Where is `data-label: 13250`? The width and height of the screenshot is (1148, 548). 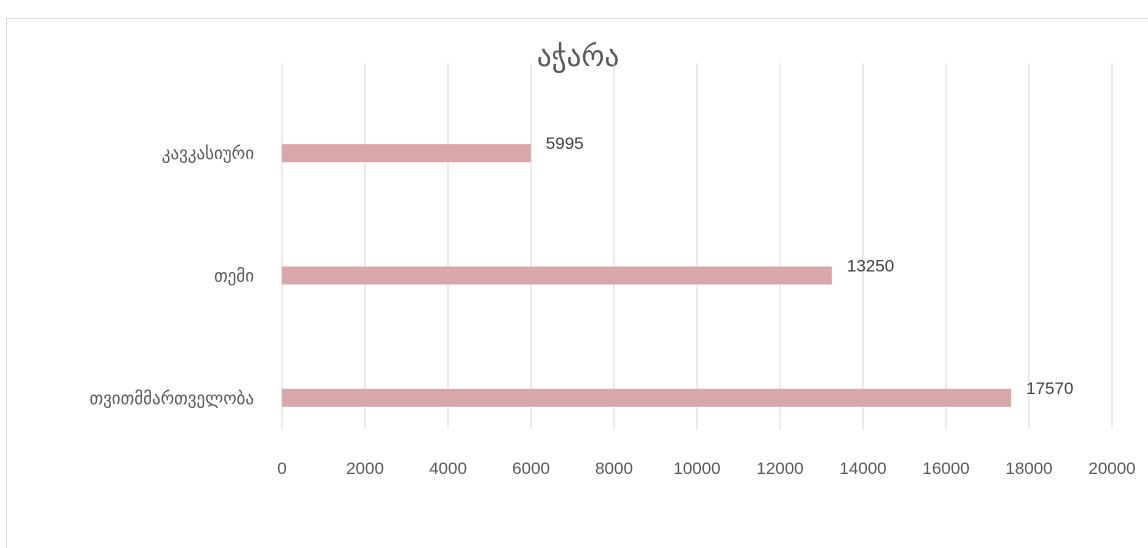 data-label: 13250 is located at coordinates (870, 266).